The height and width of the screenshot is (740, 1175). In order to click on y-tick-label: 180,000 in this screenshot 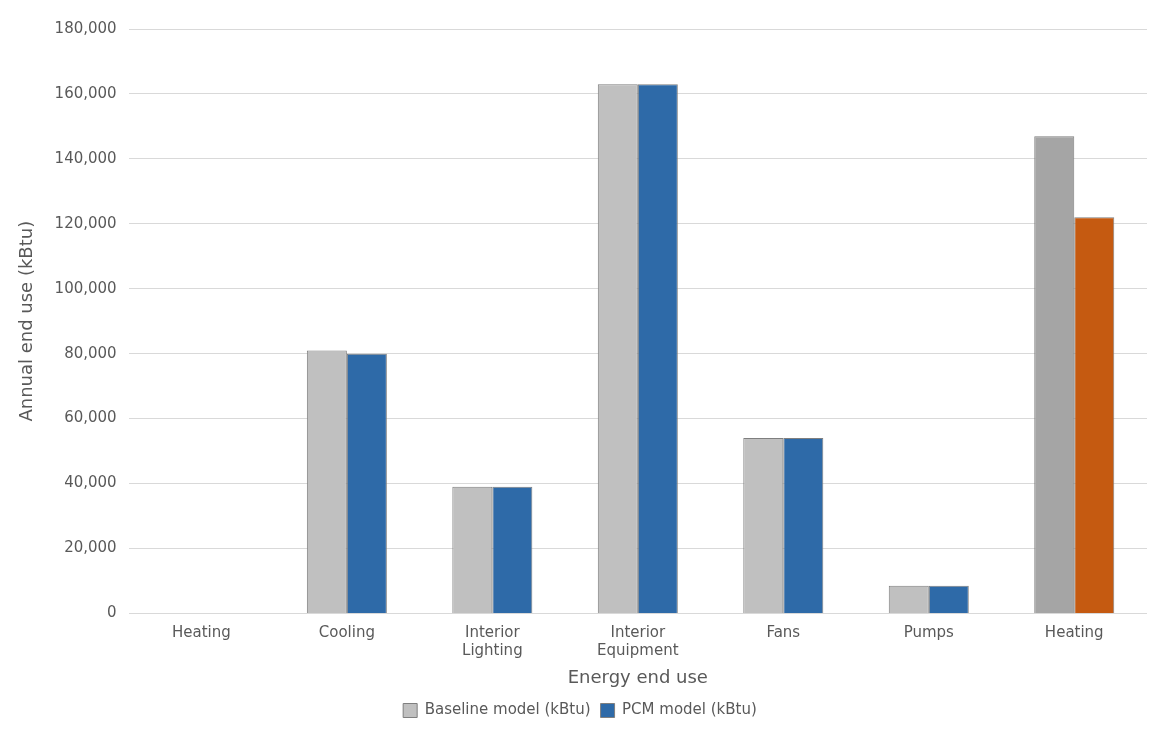, I will do `click(85, 27)`.